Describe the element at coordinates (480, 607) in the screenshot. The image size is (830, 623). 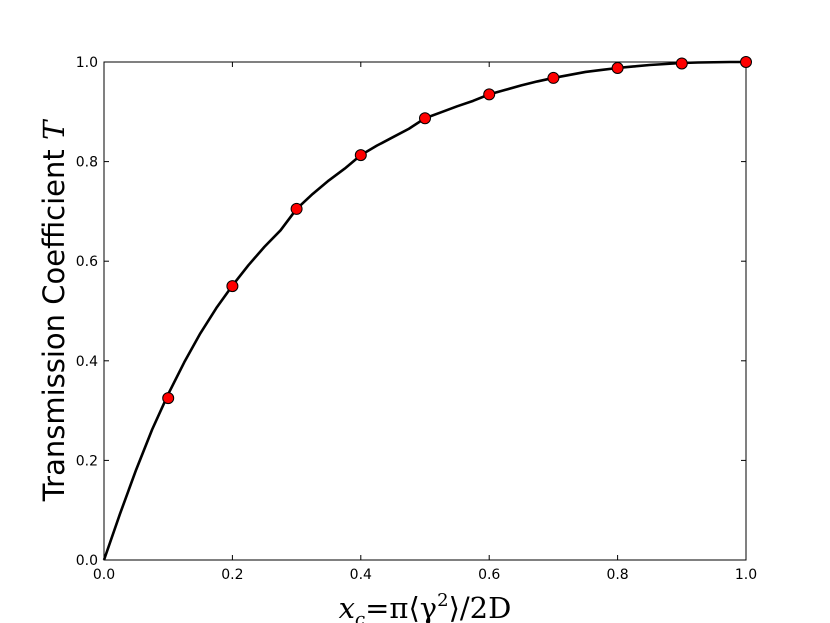
I see `x-axis-label-tail: ⟩/2D` at that location.